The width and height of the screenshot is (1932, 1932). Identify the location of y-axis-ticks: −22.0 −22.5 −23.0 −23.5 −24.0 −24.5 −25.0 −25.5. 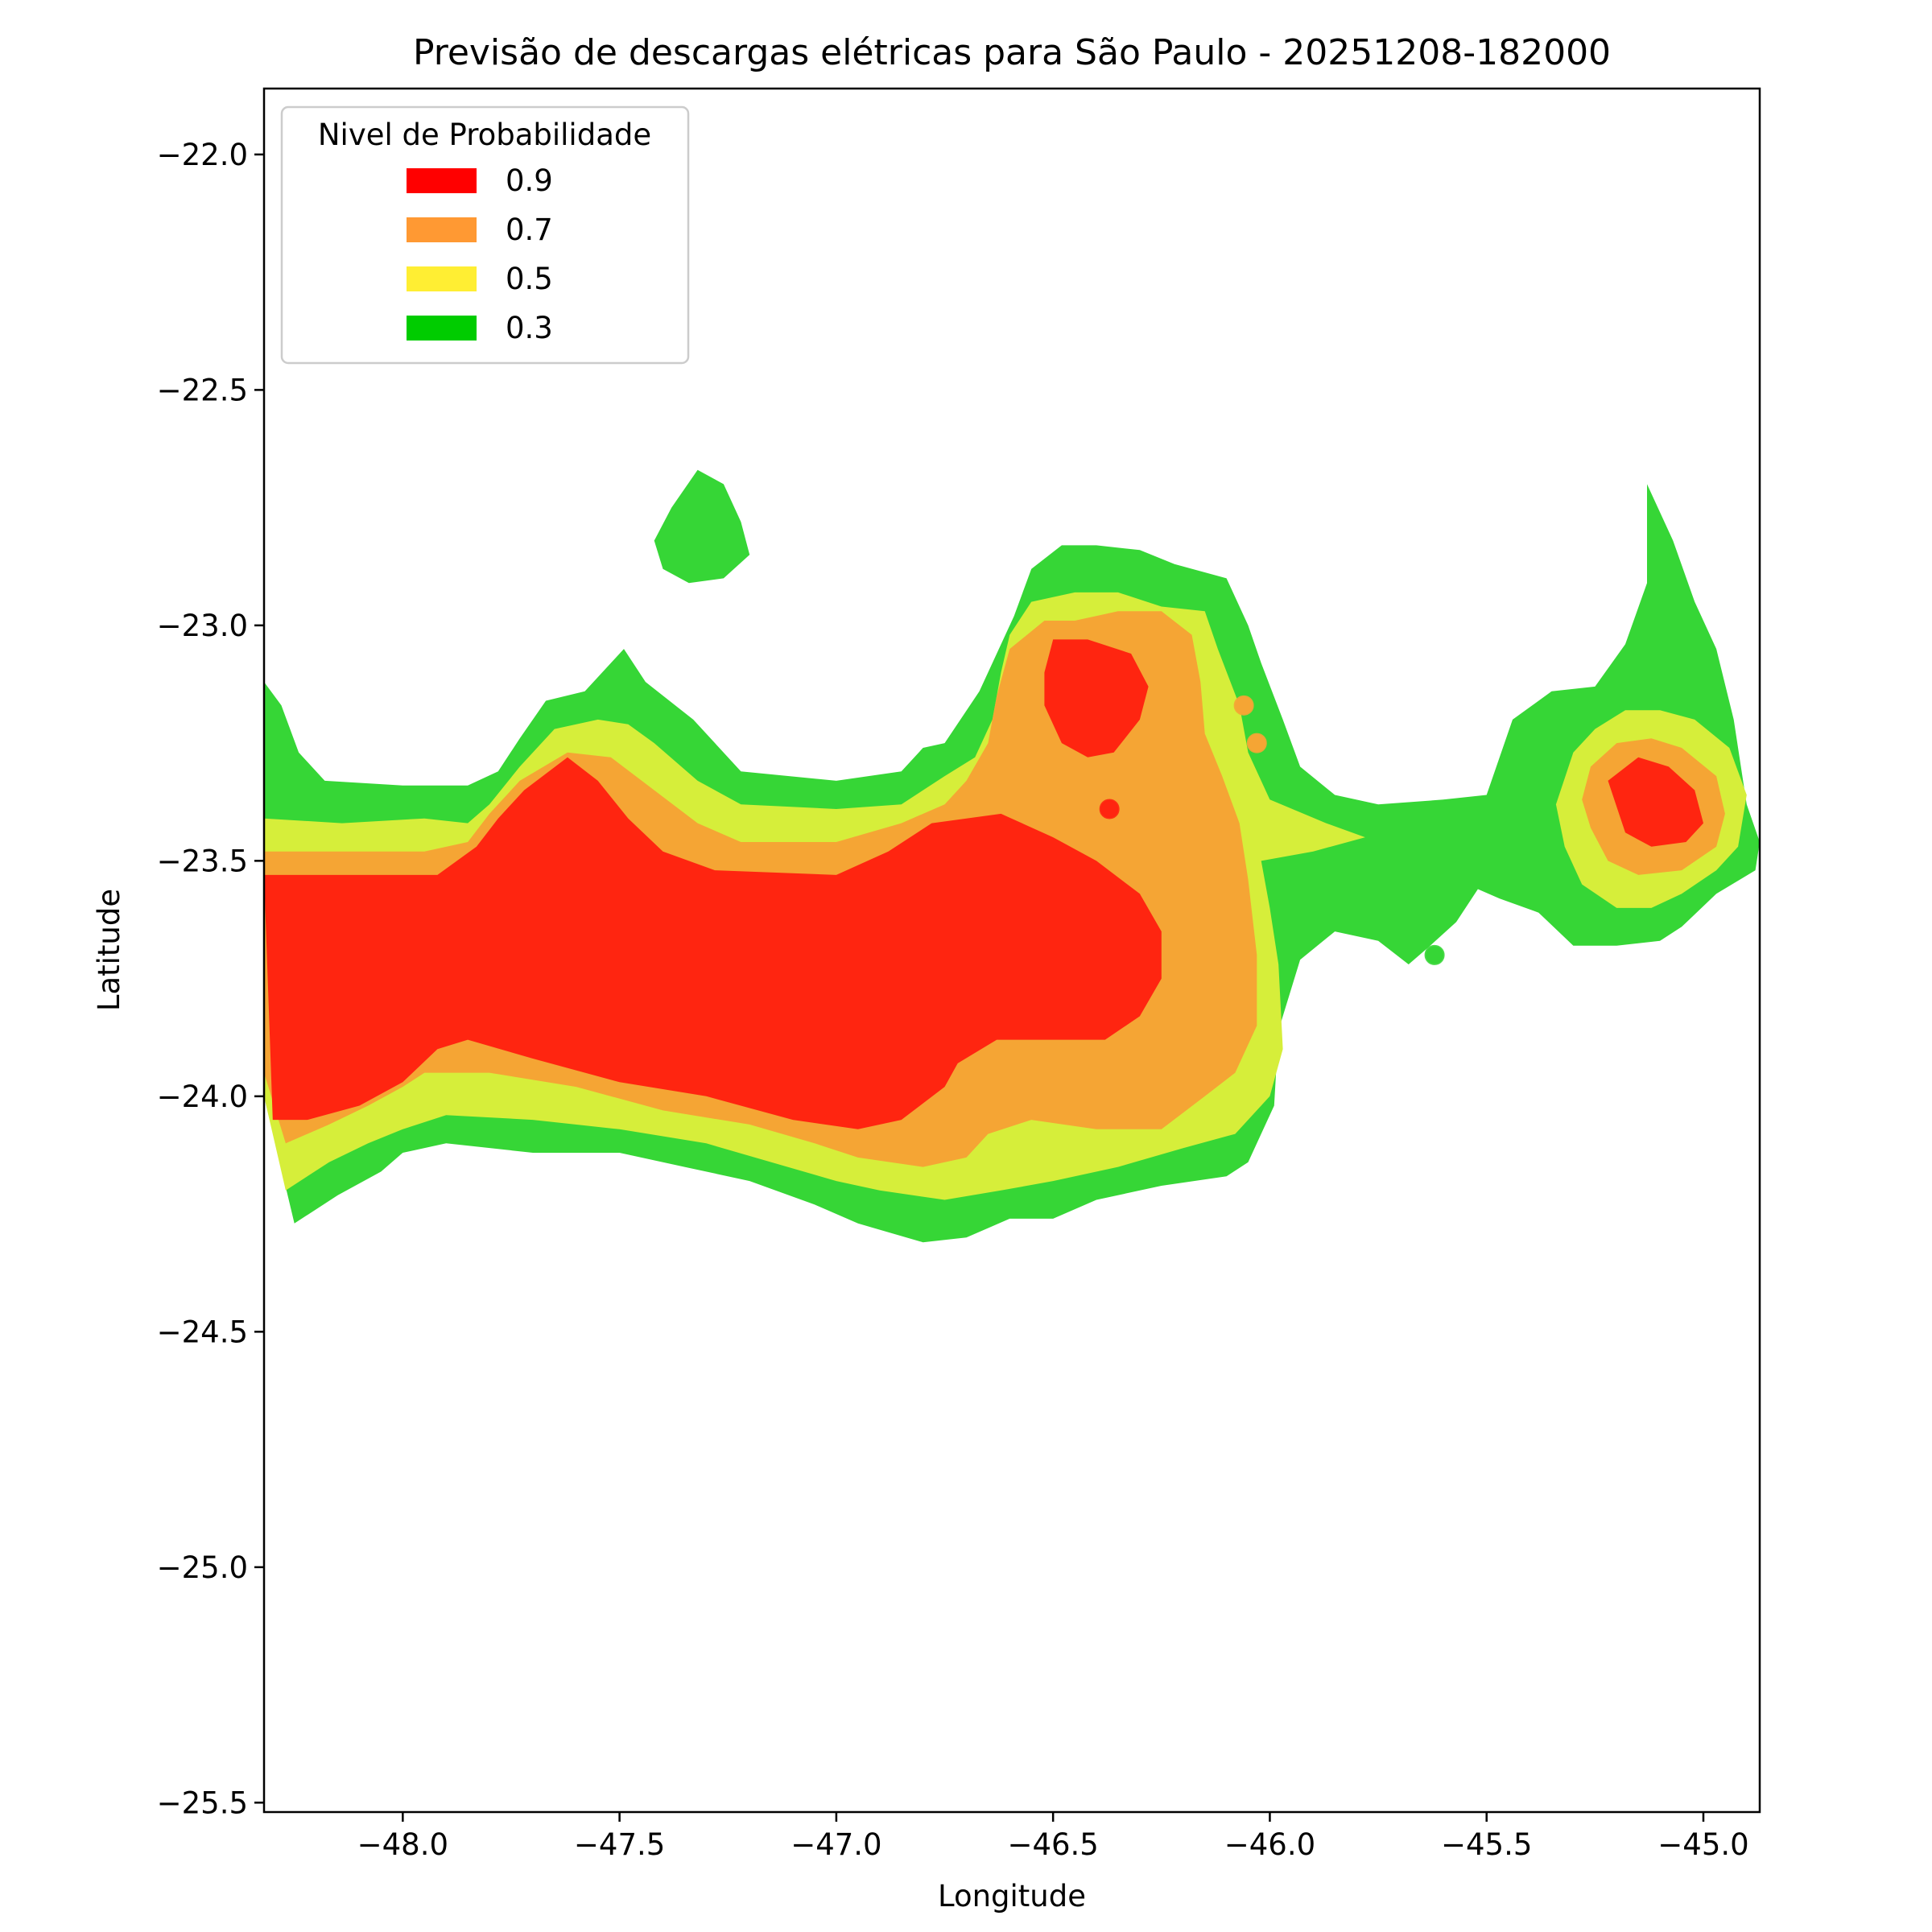
(211, 979).